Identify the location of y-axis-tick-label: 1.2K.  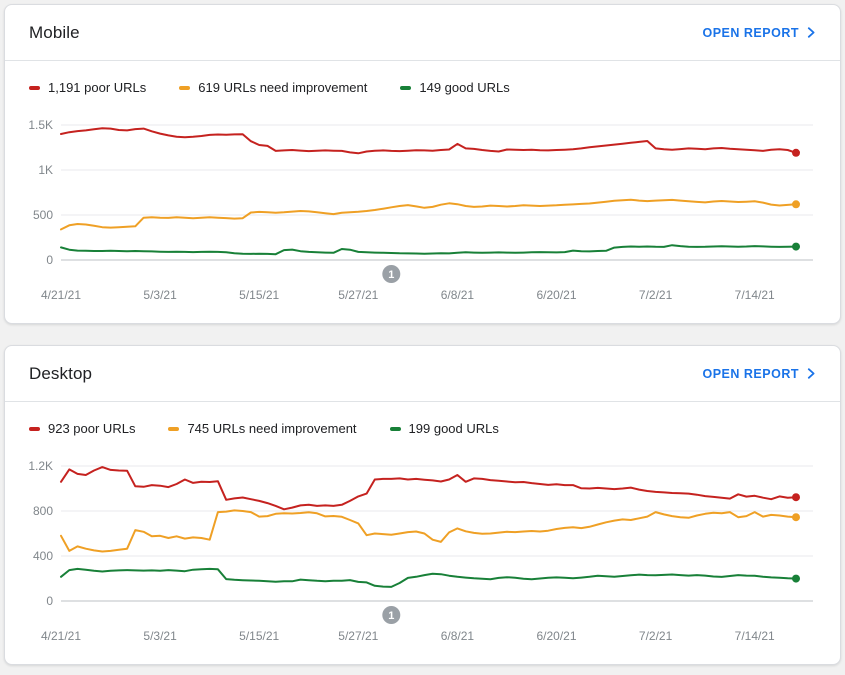
(40, 466).